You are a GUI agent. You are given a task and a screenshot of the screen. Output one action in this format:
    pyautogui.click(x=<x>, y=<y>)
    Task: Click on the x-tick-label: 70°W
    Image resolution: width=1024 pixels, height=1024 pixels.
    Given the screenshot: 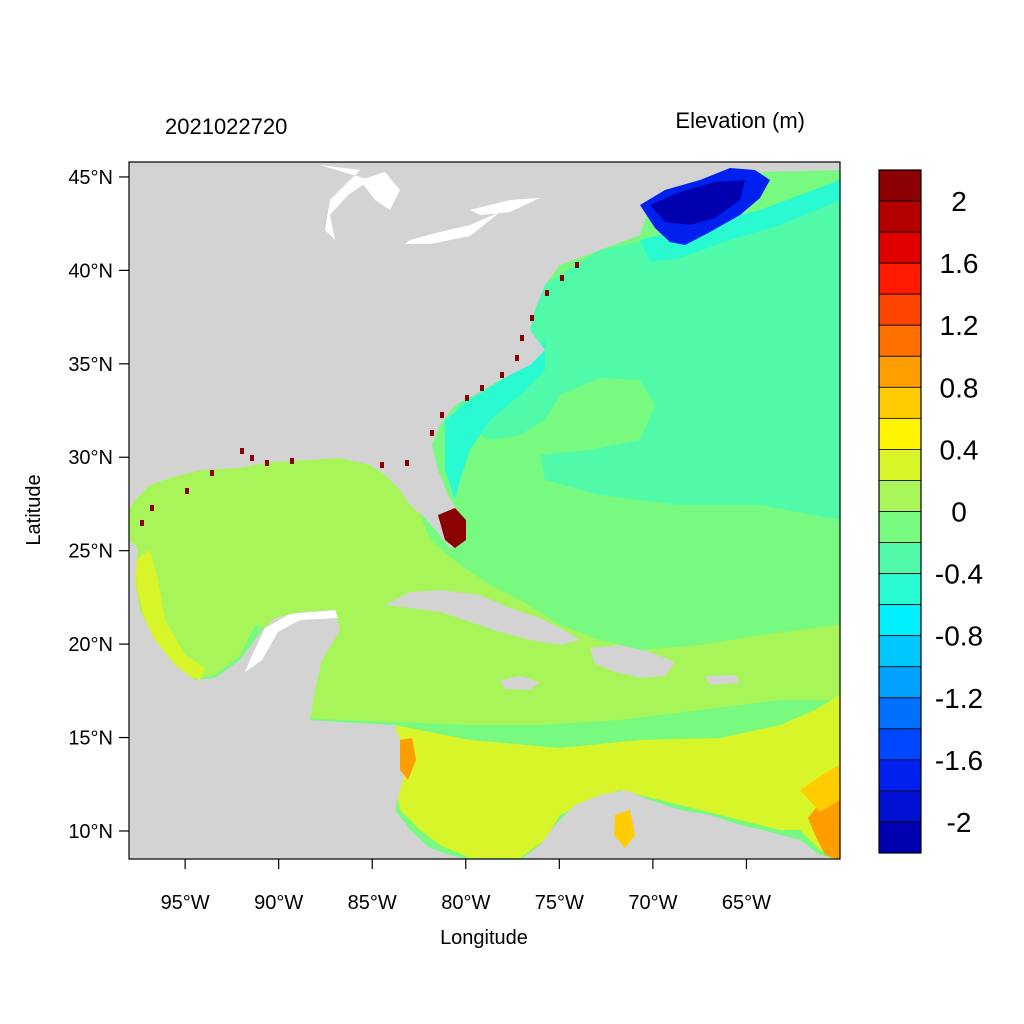 What is the action you would take?
    pyautogui.click(x=652, y=903)
    